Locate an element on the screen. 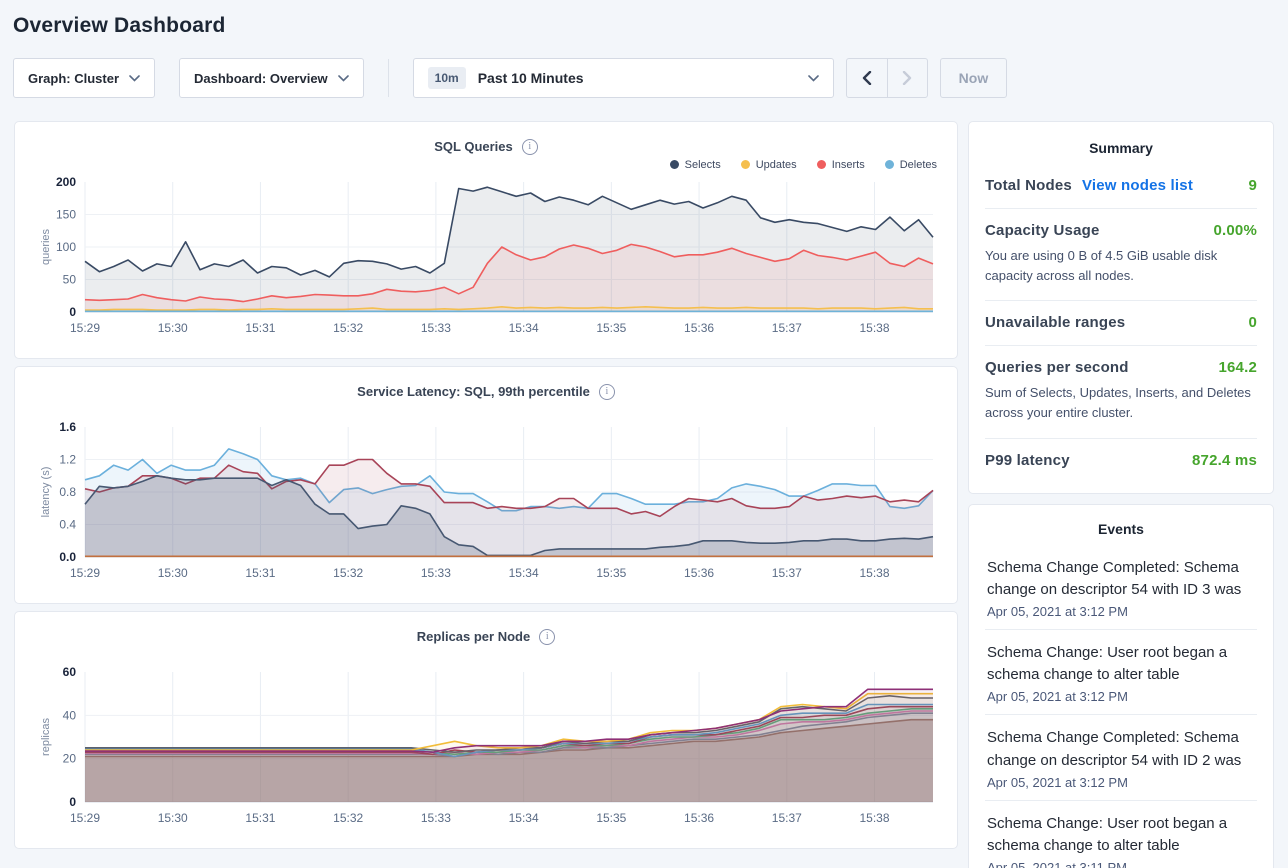 This screenshot has height=868, width=1288. legend-item-deletes: Deletes is located at coordinates (910, 164).